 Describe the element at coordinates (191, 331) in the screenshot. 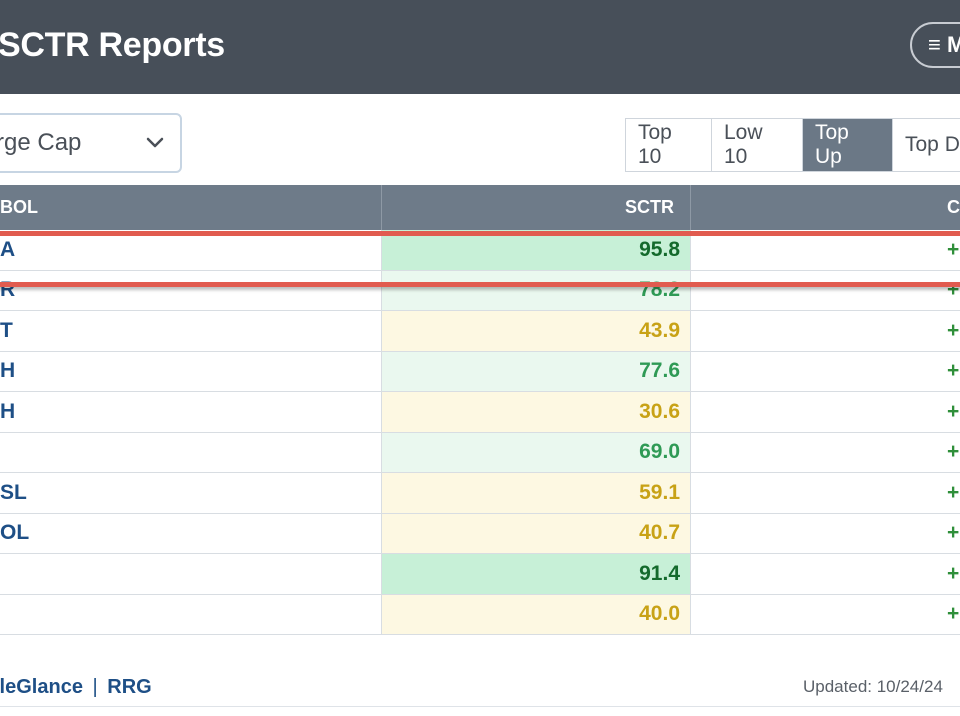

I see `symbol-cell: T` at that location.